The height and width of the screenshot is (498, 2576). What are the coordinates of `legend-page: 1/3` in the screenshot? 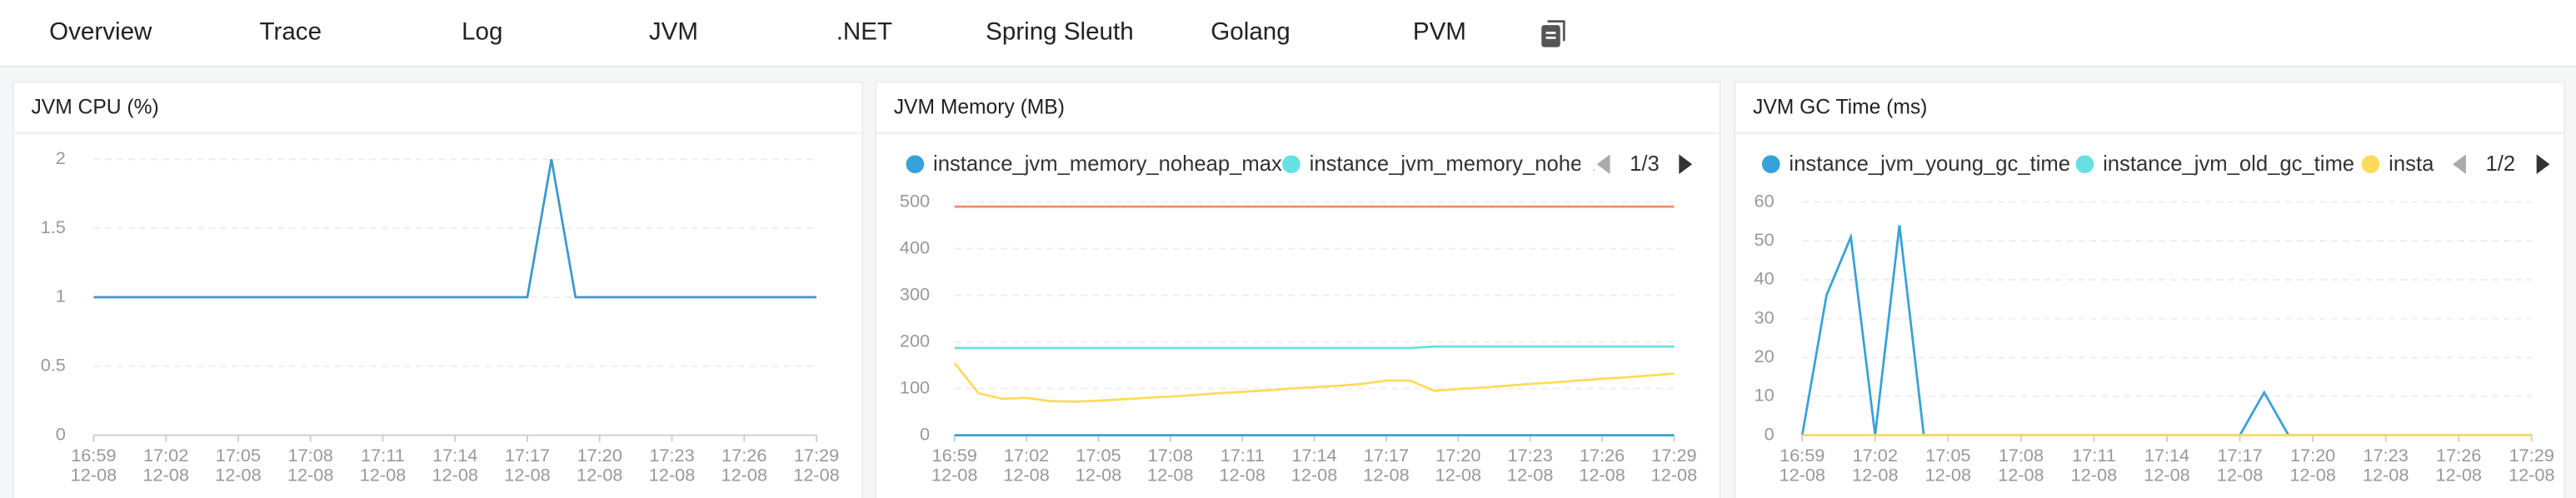 It's located at (1645, 164).